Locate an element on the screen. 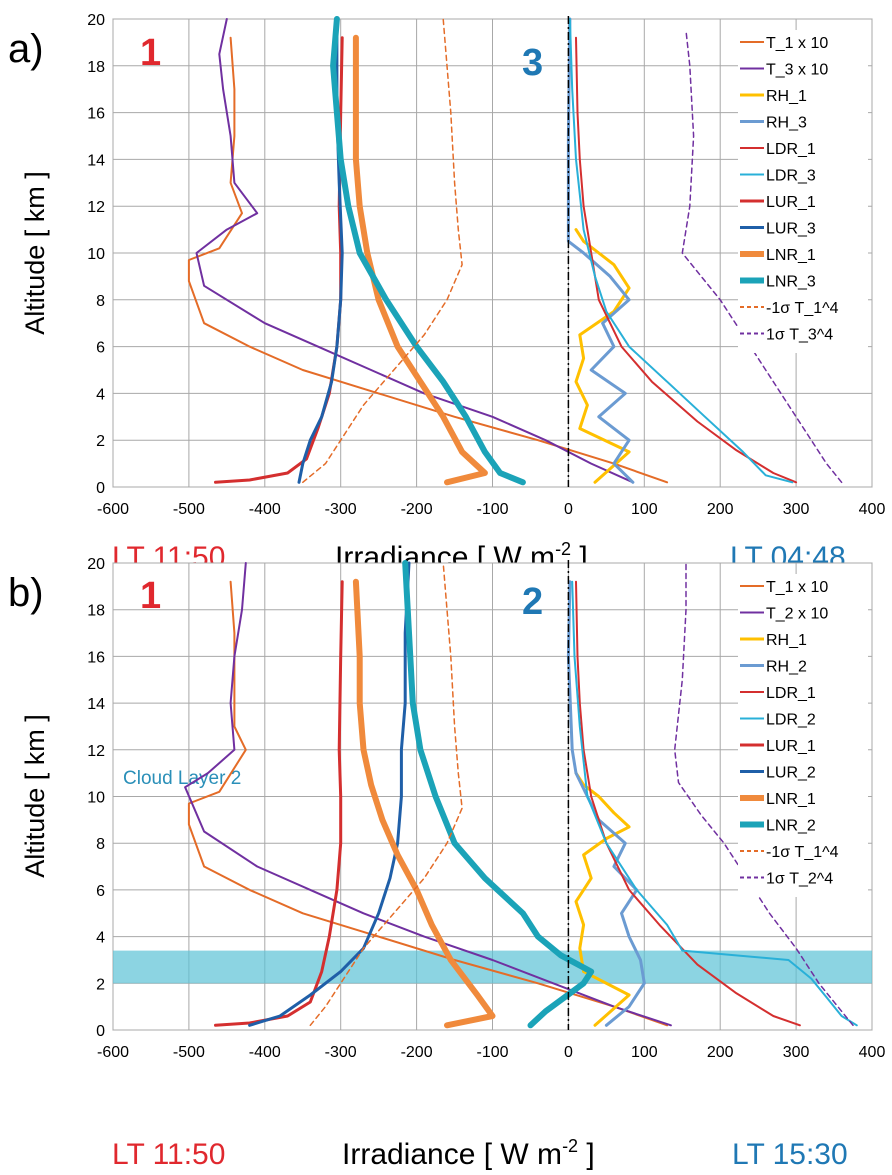 This screenshot has width=892, height=1175. legend-entry: LNR_3 is located at coordinates (791, 282).